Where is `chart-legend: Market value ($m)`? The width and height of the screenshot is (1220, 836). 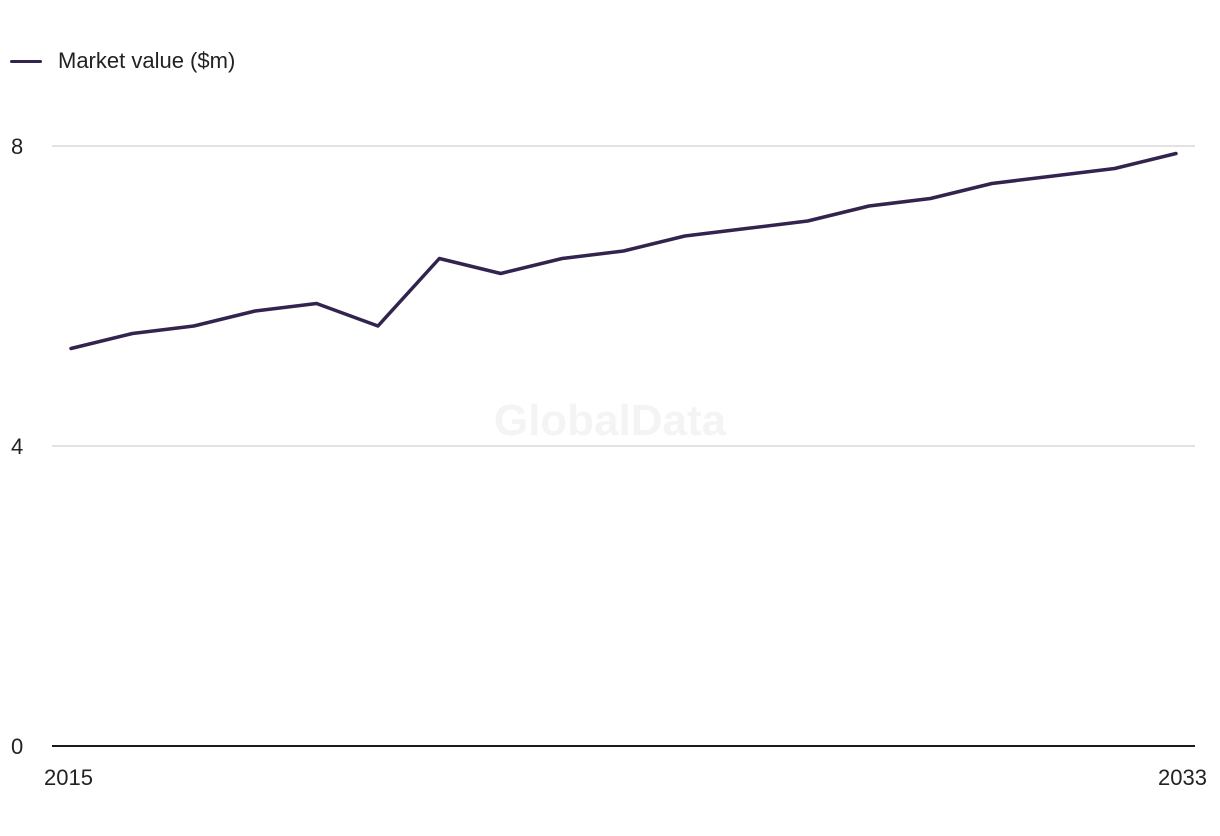 chart-legend: Market value ($m) is located at coordinates (122, 61).